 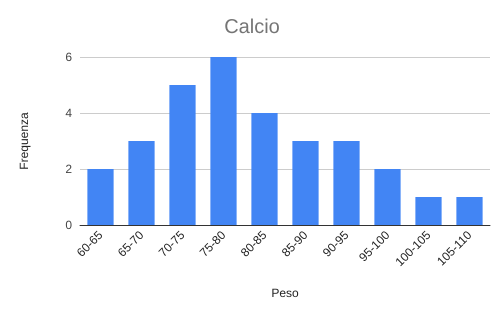 I want to click on x-axis-title: Peso, so click(x=285, y=293).